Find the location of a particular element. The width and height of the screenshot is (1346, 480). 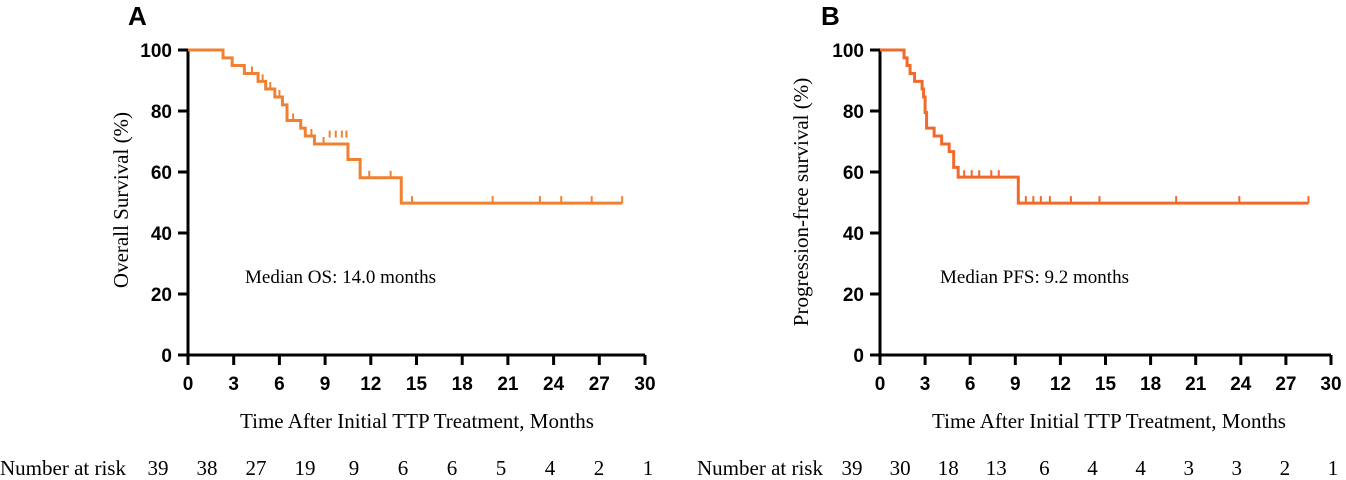

plot-area-a is located at coordinates (406, 126).